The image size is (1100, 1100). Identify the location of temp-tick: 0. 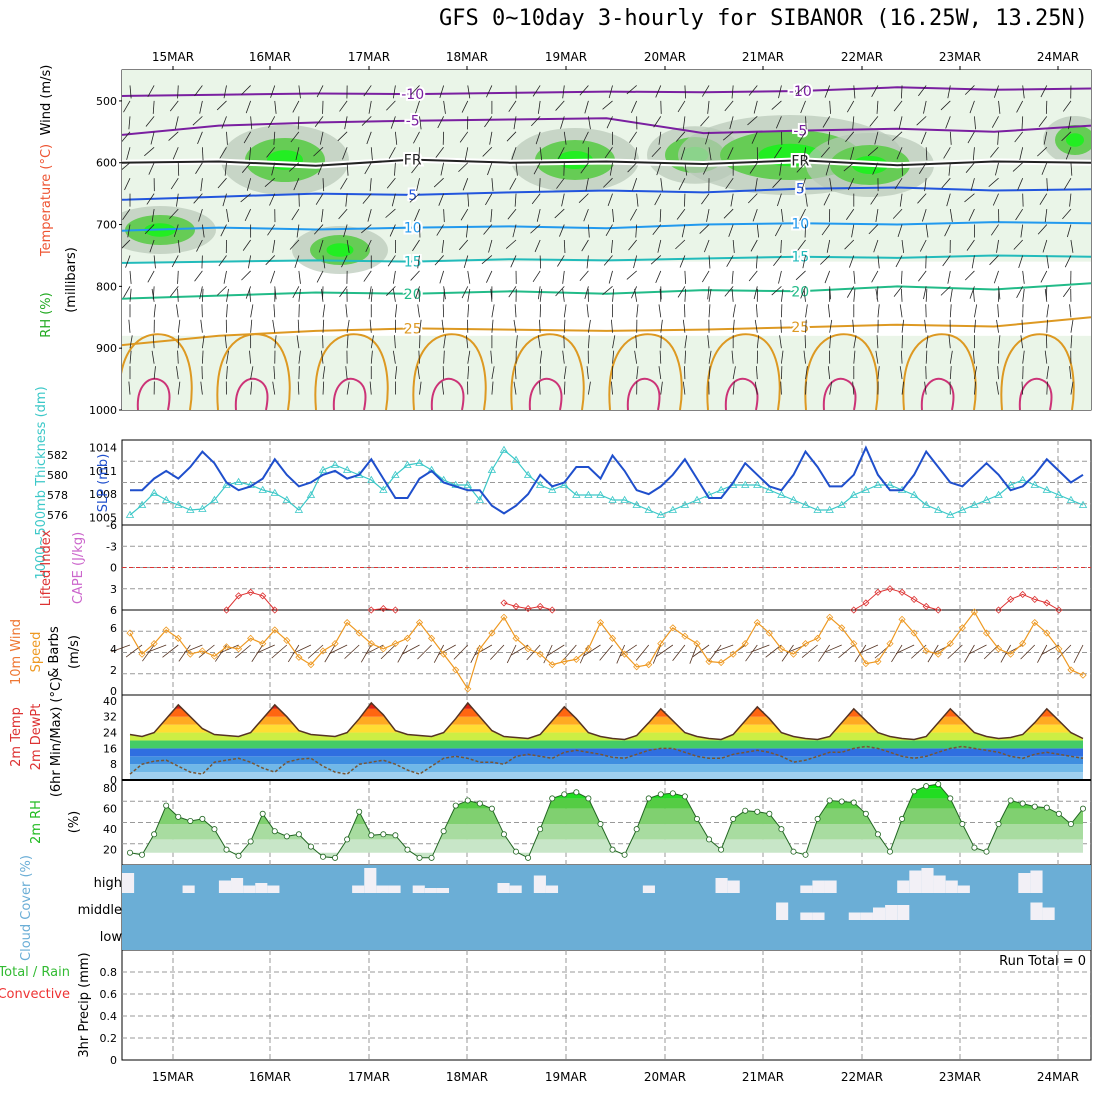
(113, 780).